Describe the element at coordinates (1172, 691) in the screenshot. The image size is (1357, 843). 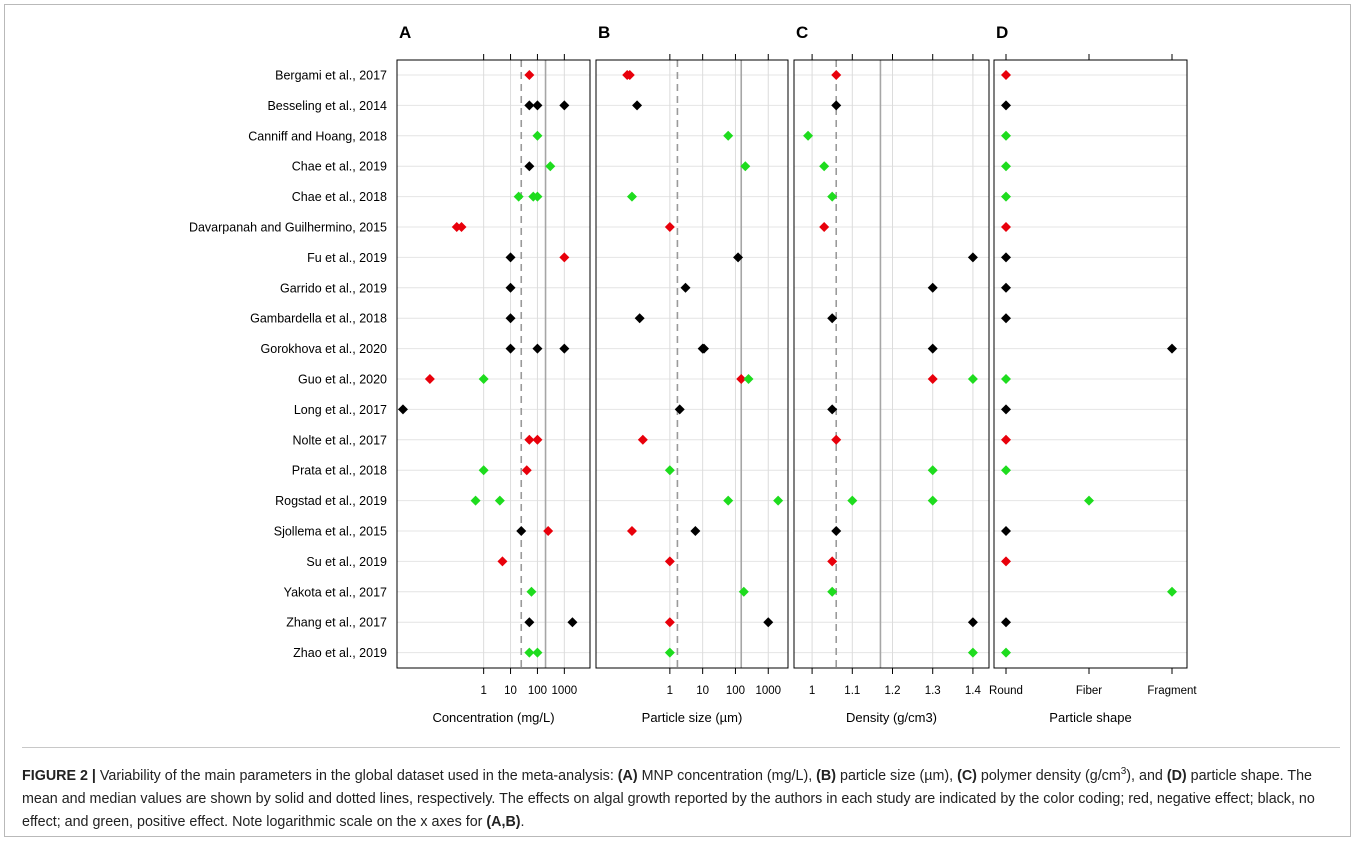
I see `x-tick-label: Fragment` at that location.